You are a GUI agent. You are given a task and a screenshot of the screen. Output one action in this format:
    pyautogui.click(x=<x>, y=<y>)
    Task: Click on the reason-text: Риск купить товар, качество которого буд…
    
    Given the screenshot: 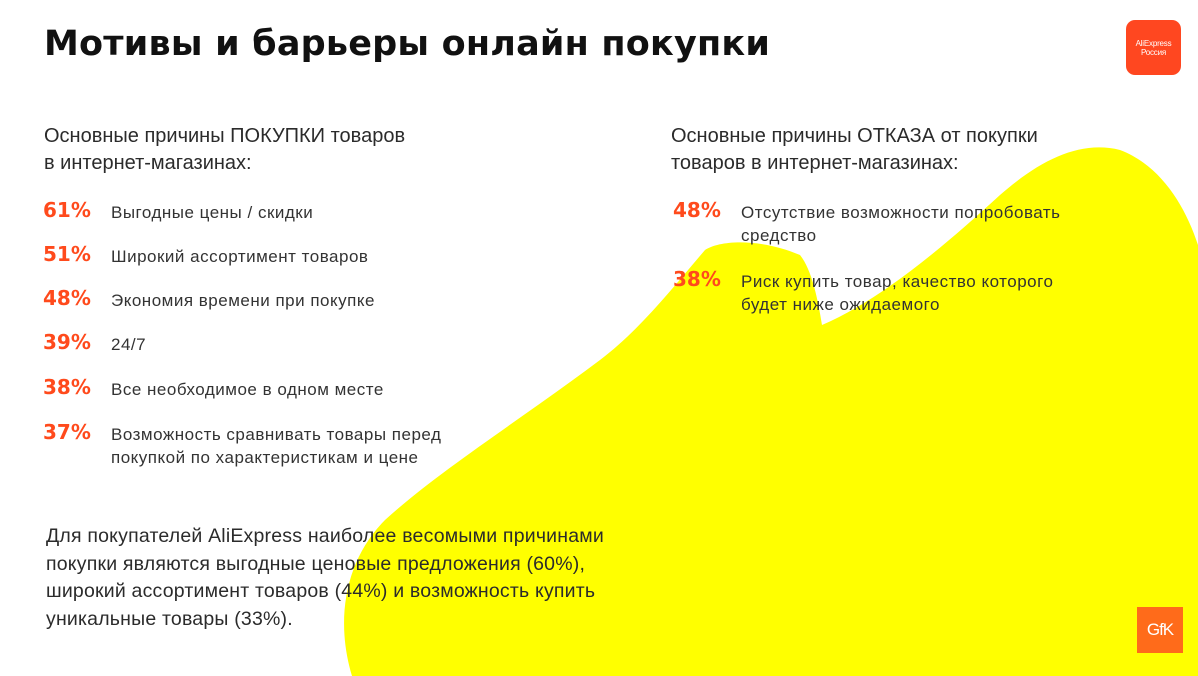 What is the action you would take?
    pyautogui.click(x=897, y=293)
    